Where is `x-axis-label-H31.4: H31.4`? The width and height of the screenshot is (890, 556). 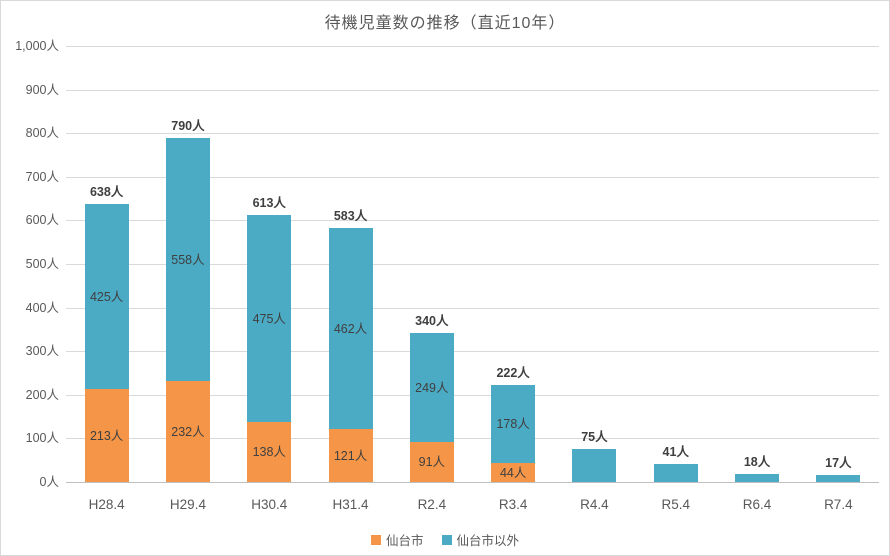
x-axis-label-H31.4: H31.4 is located at coordinates (350, 504).